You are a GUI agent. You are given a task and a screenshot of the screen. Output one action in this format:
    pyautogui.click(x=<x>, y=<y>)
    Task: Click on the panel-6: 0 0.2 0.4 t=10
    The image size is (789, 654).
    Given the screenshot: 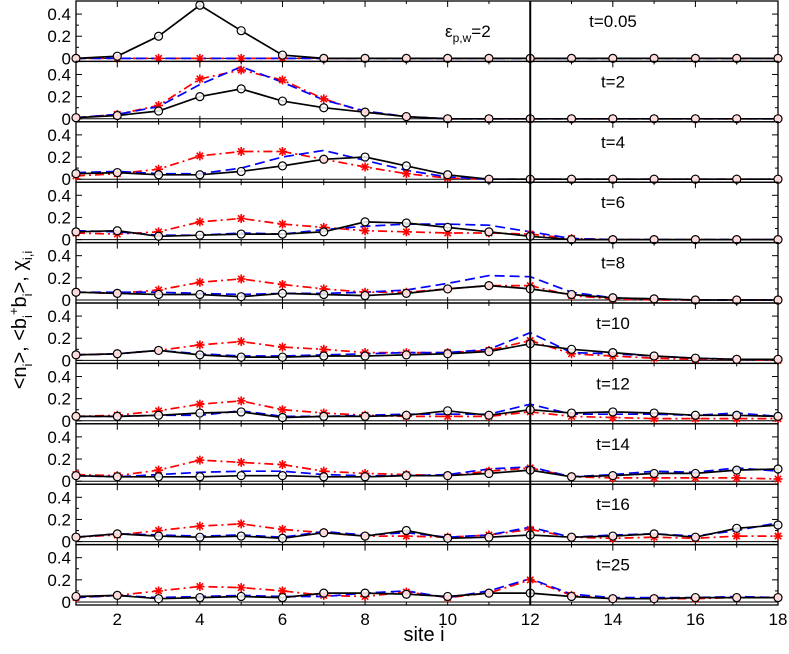 What is the action you would take?
    pyautogui.click(x=415, y=336)
    